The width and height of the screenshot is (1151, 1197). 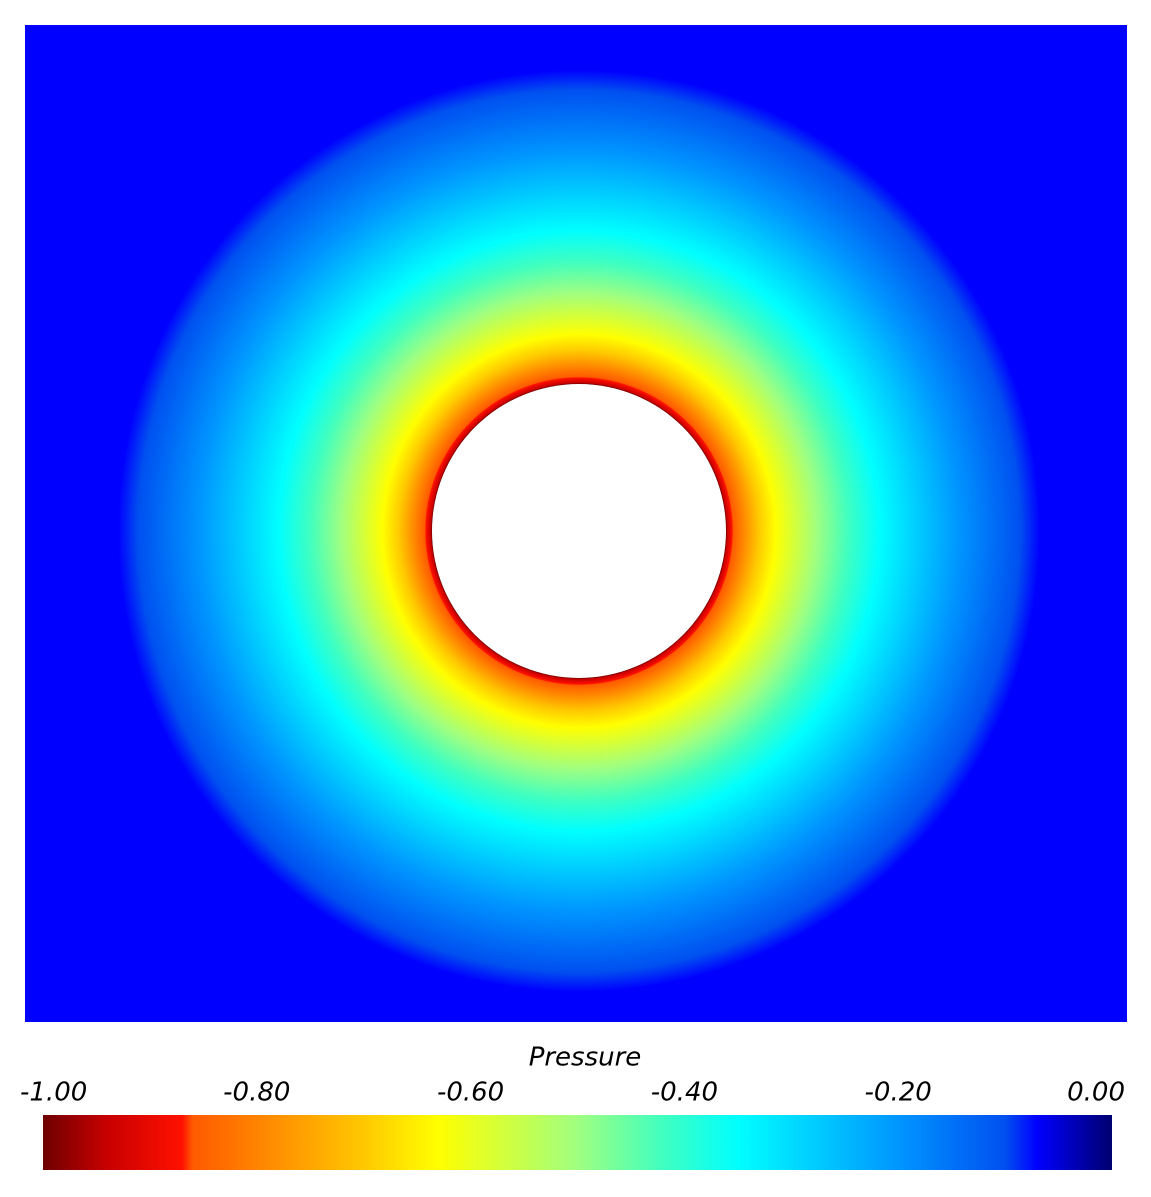 What do you see at coordinates (579, 531) in the screenshot?
I see `hole` at bounding box center [579, 531].